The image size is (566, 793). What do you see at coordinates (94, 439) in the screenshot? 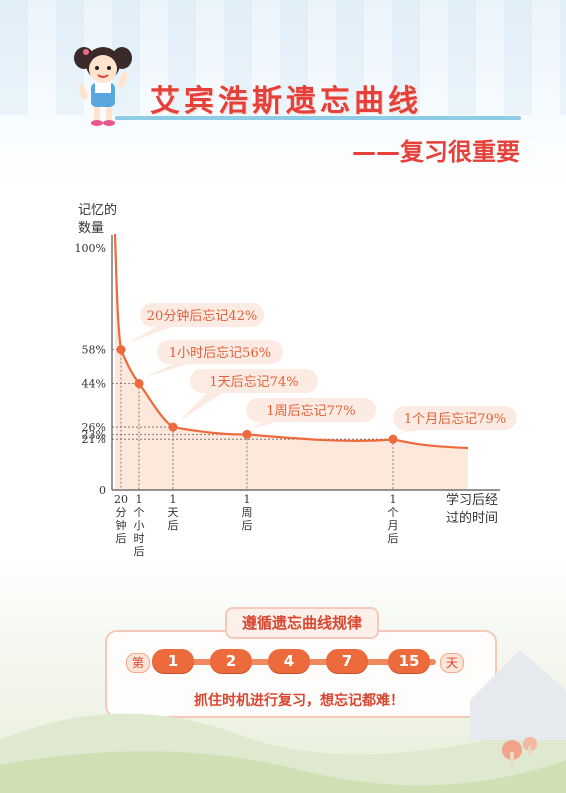
I see `y-tick-label: 21%` at bounding box center [94, 439].